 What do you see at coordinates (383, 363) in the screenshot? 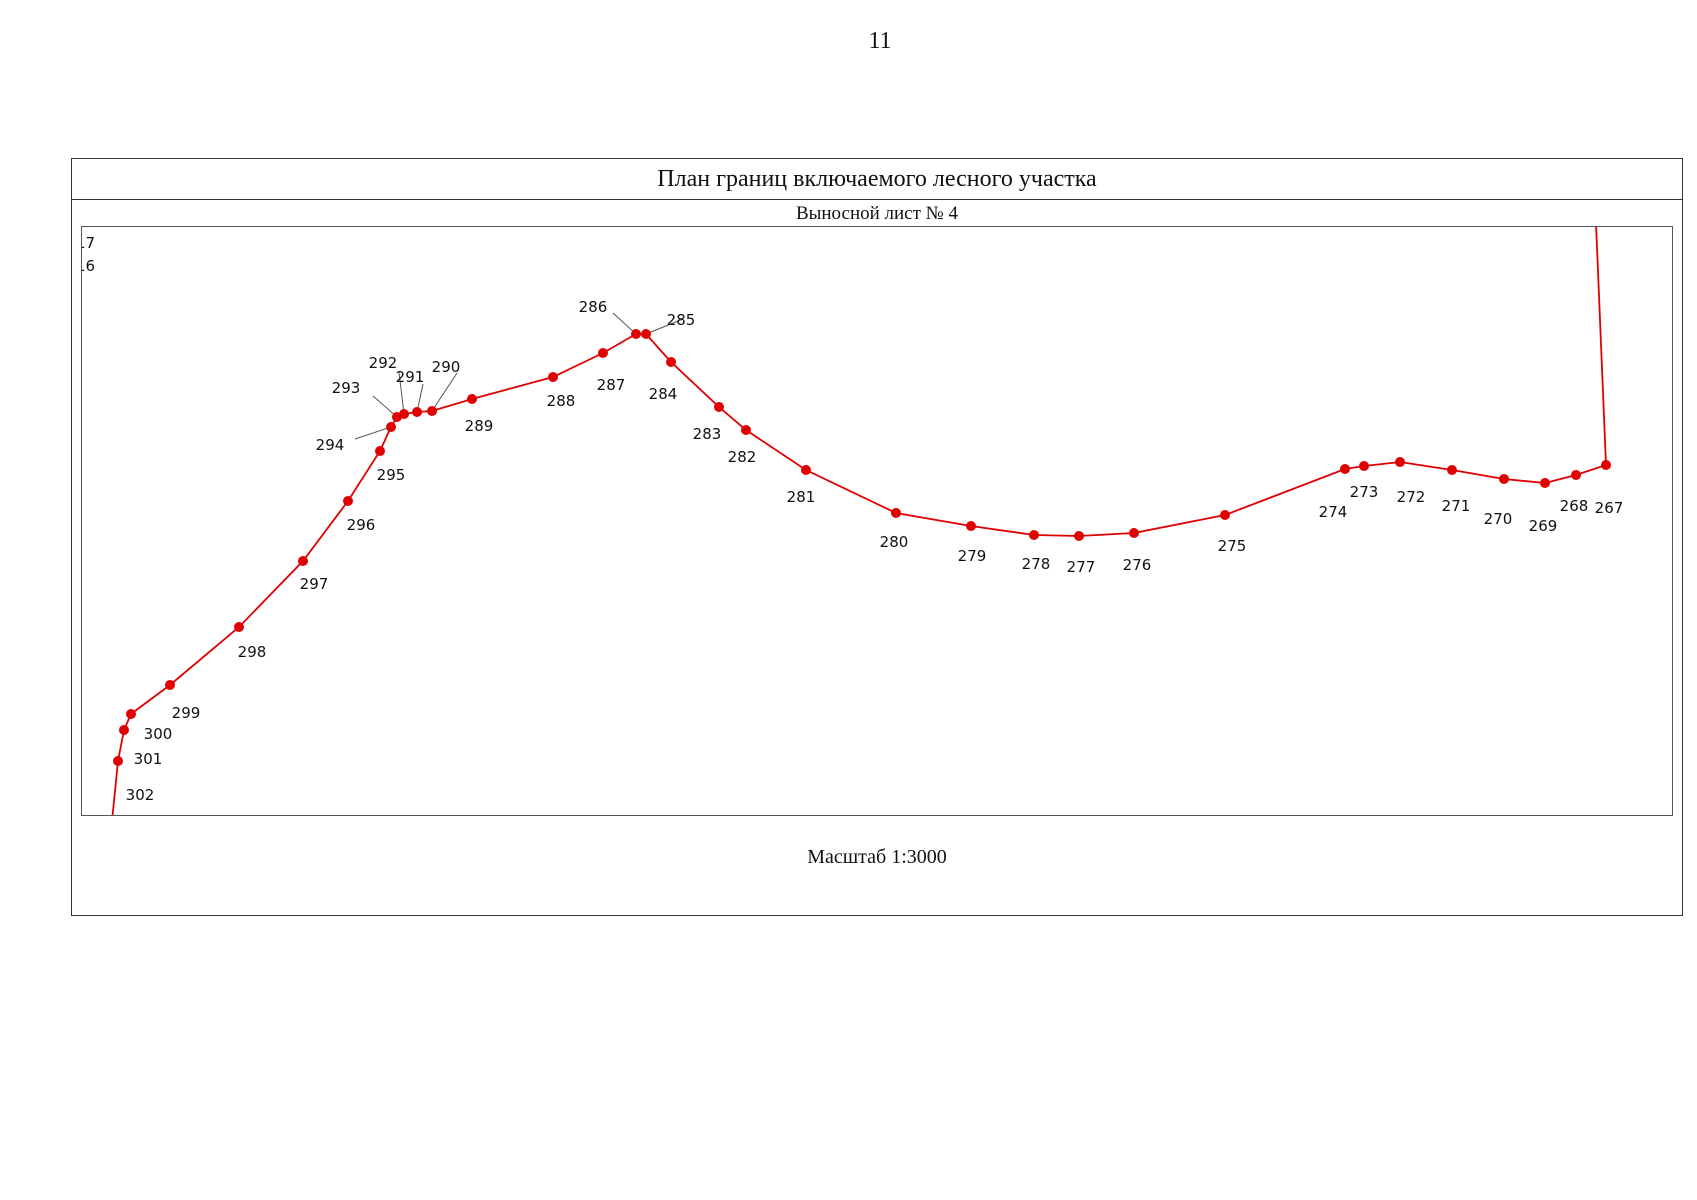
I see `point-label-292: 292` at bounding box center [383, 363].